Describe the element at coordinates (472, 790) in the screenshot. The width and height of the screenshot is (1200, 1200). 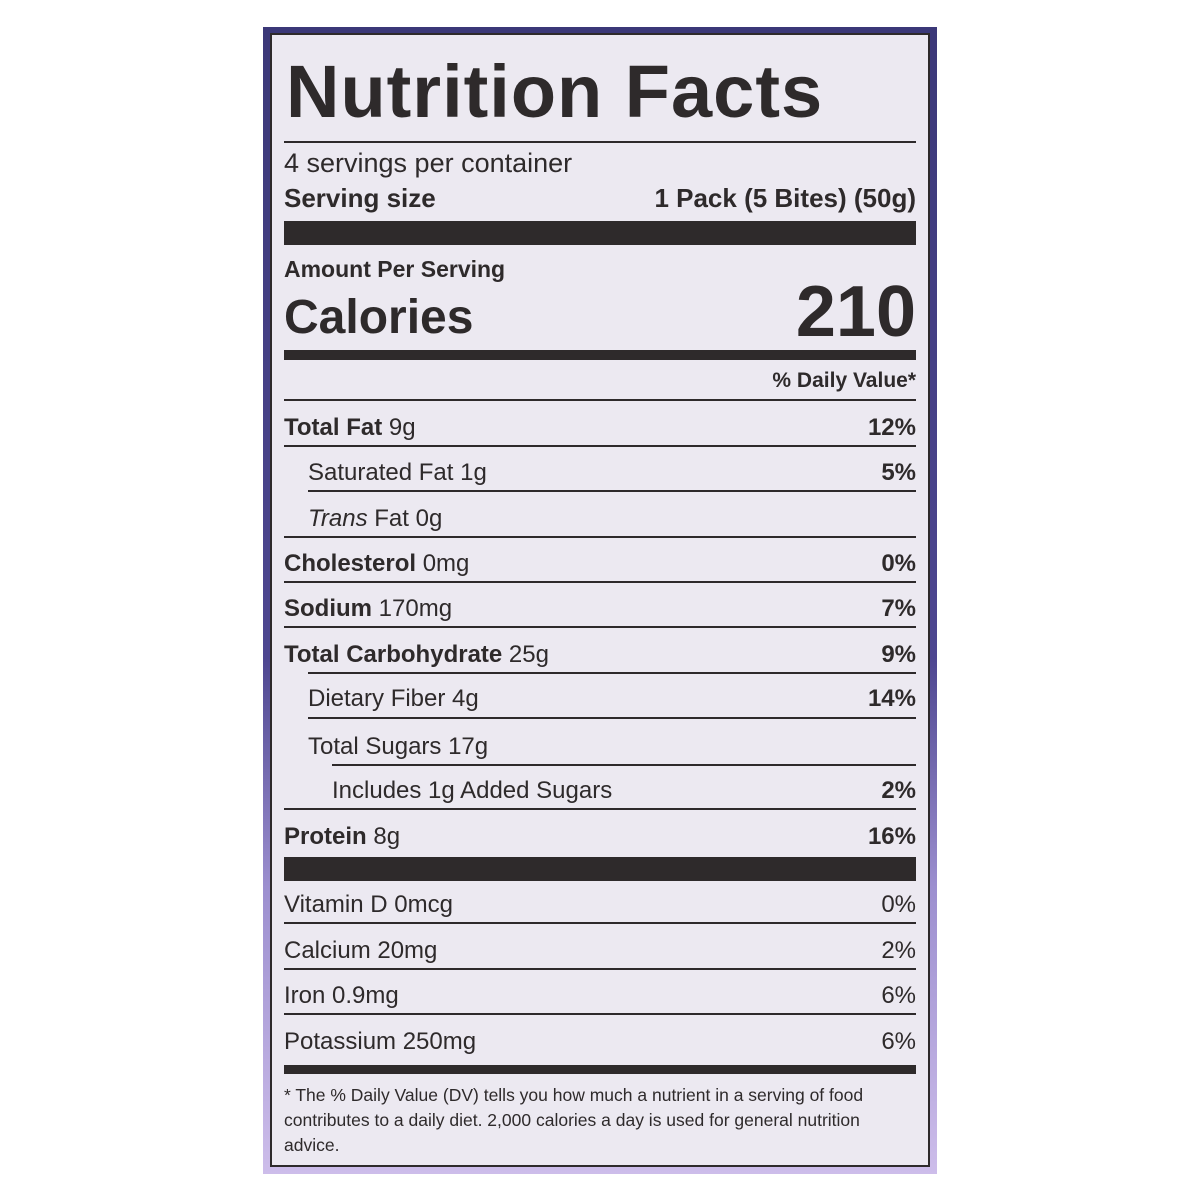
I see `nutrient-added-sugars: Includes 1g Added Sugars` at that location.